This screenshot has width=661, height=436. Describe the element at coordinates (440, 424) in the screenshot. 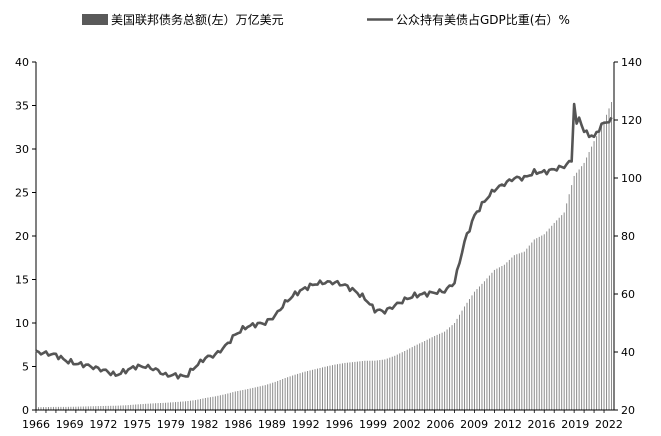

I see `x-tick-label: 2006` at that location.